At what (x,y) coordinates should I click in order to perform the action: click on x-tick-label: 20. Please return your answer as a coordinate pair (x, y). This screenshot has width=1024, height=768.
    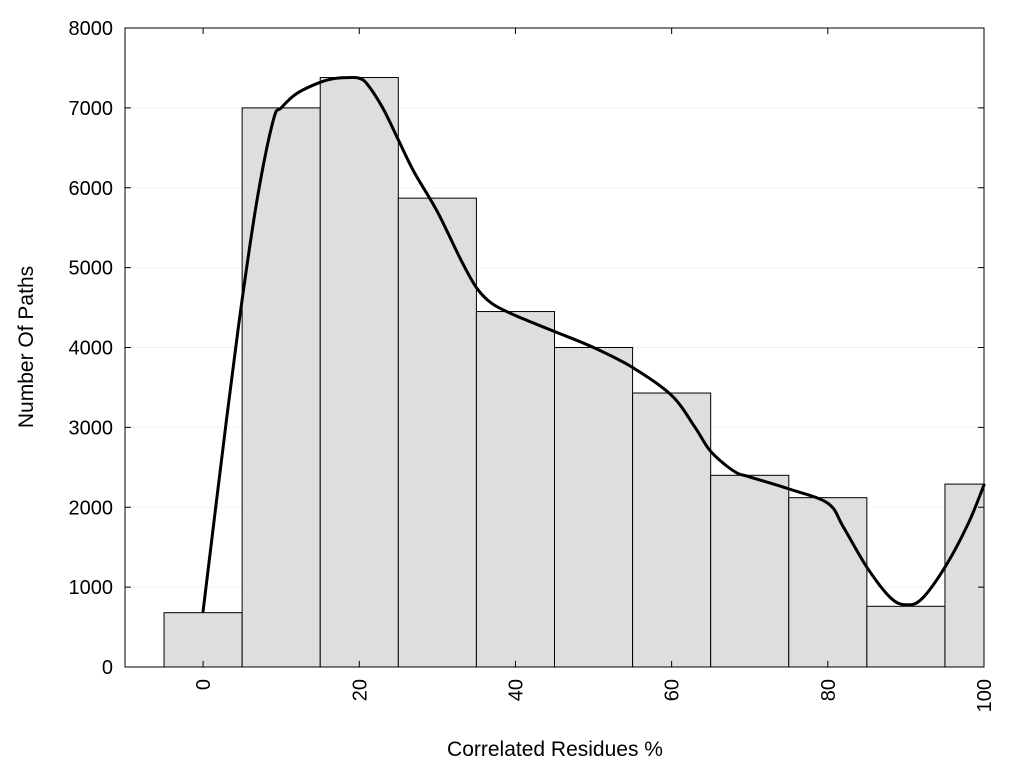
    Looking at the image, I should click on (360, 690).